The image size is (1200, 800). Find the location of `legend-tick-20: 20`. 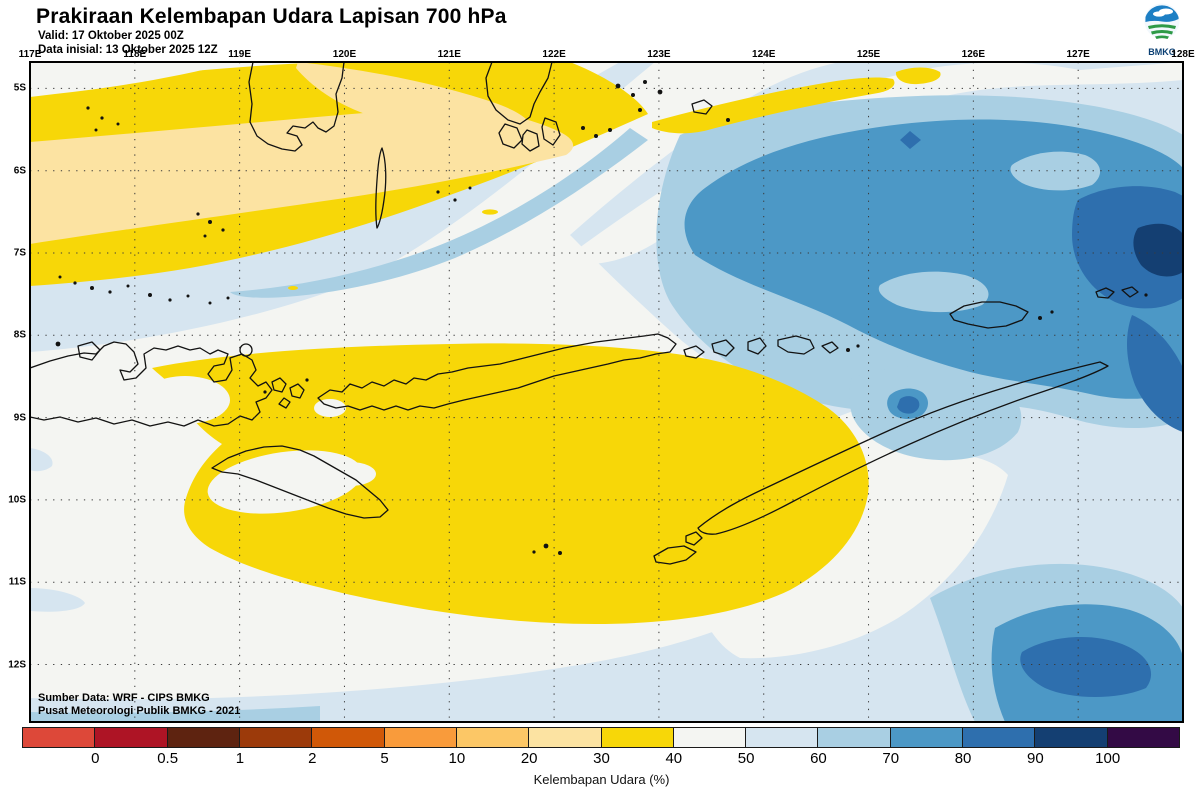

legend-tick-20: 20 is located at coordinates (529, 758).